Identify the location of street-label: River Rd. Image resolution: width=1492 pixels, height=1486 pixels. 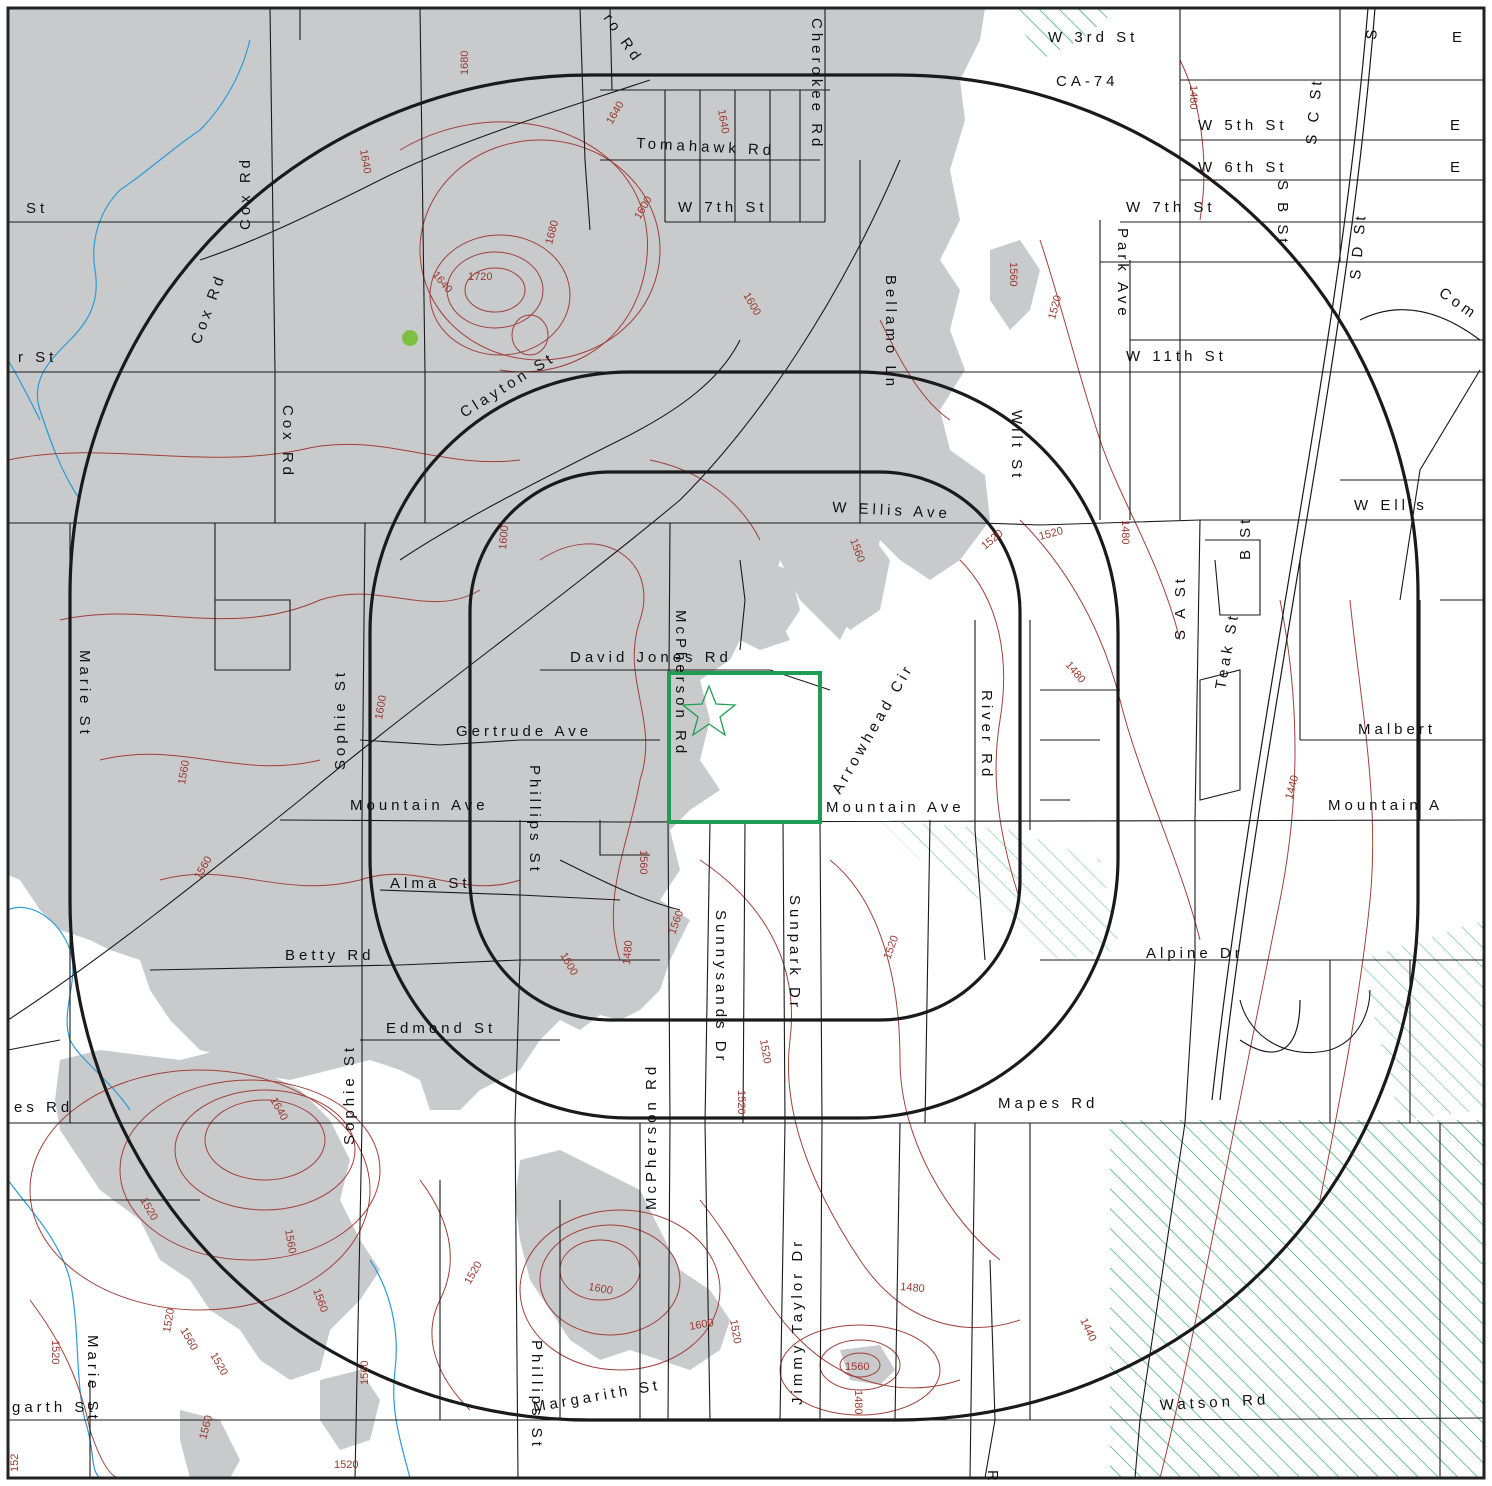
(986, 735).